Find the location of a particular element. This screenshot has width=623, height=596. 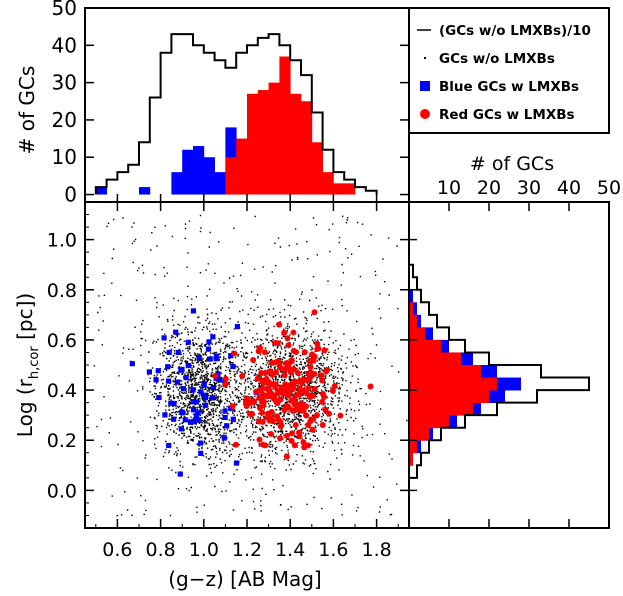

top-hist-y-tick-label: 10 is located at coordinates (64, 157).